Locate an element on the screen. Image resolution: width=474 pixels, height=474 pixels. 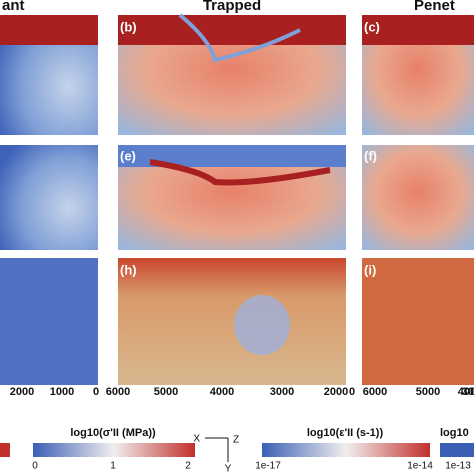
tick: 3000 is located at coordinates (282, 392).